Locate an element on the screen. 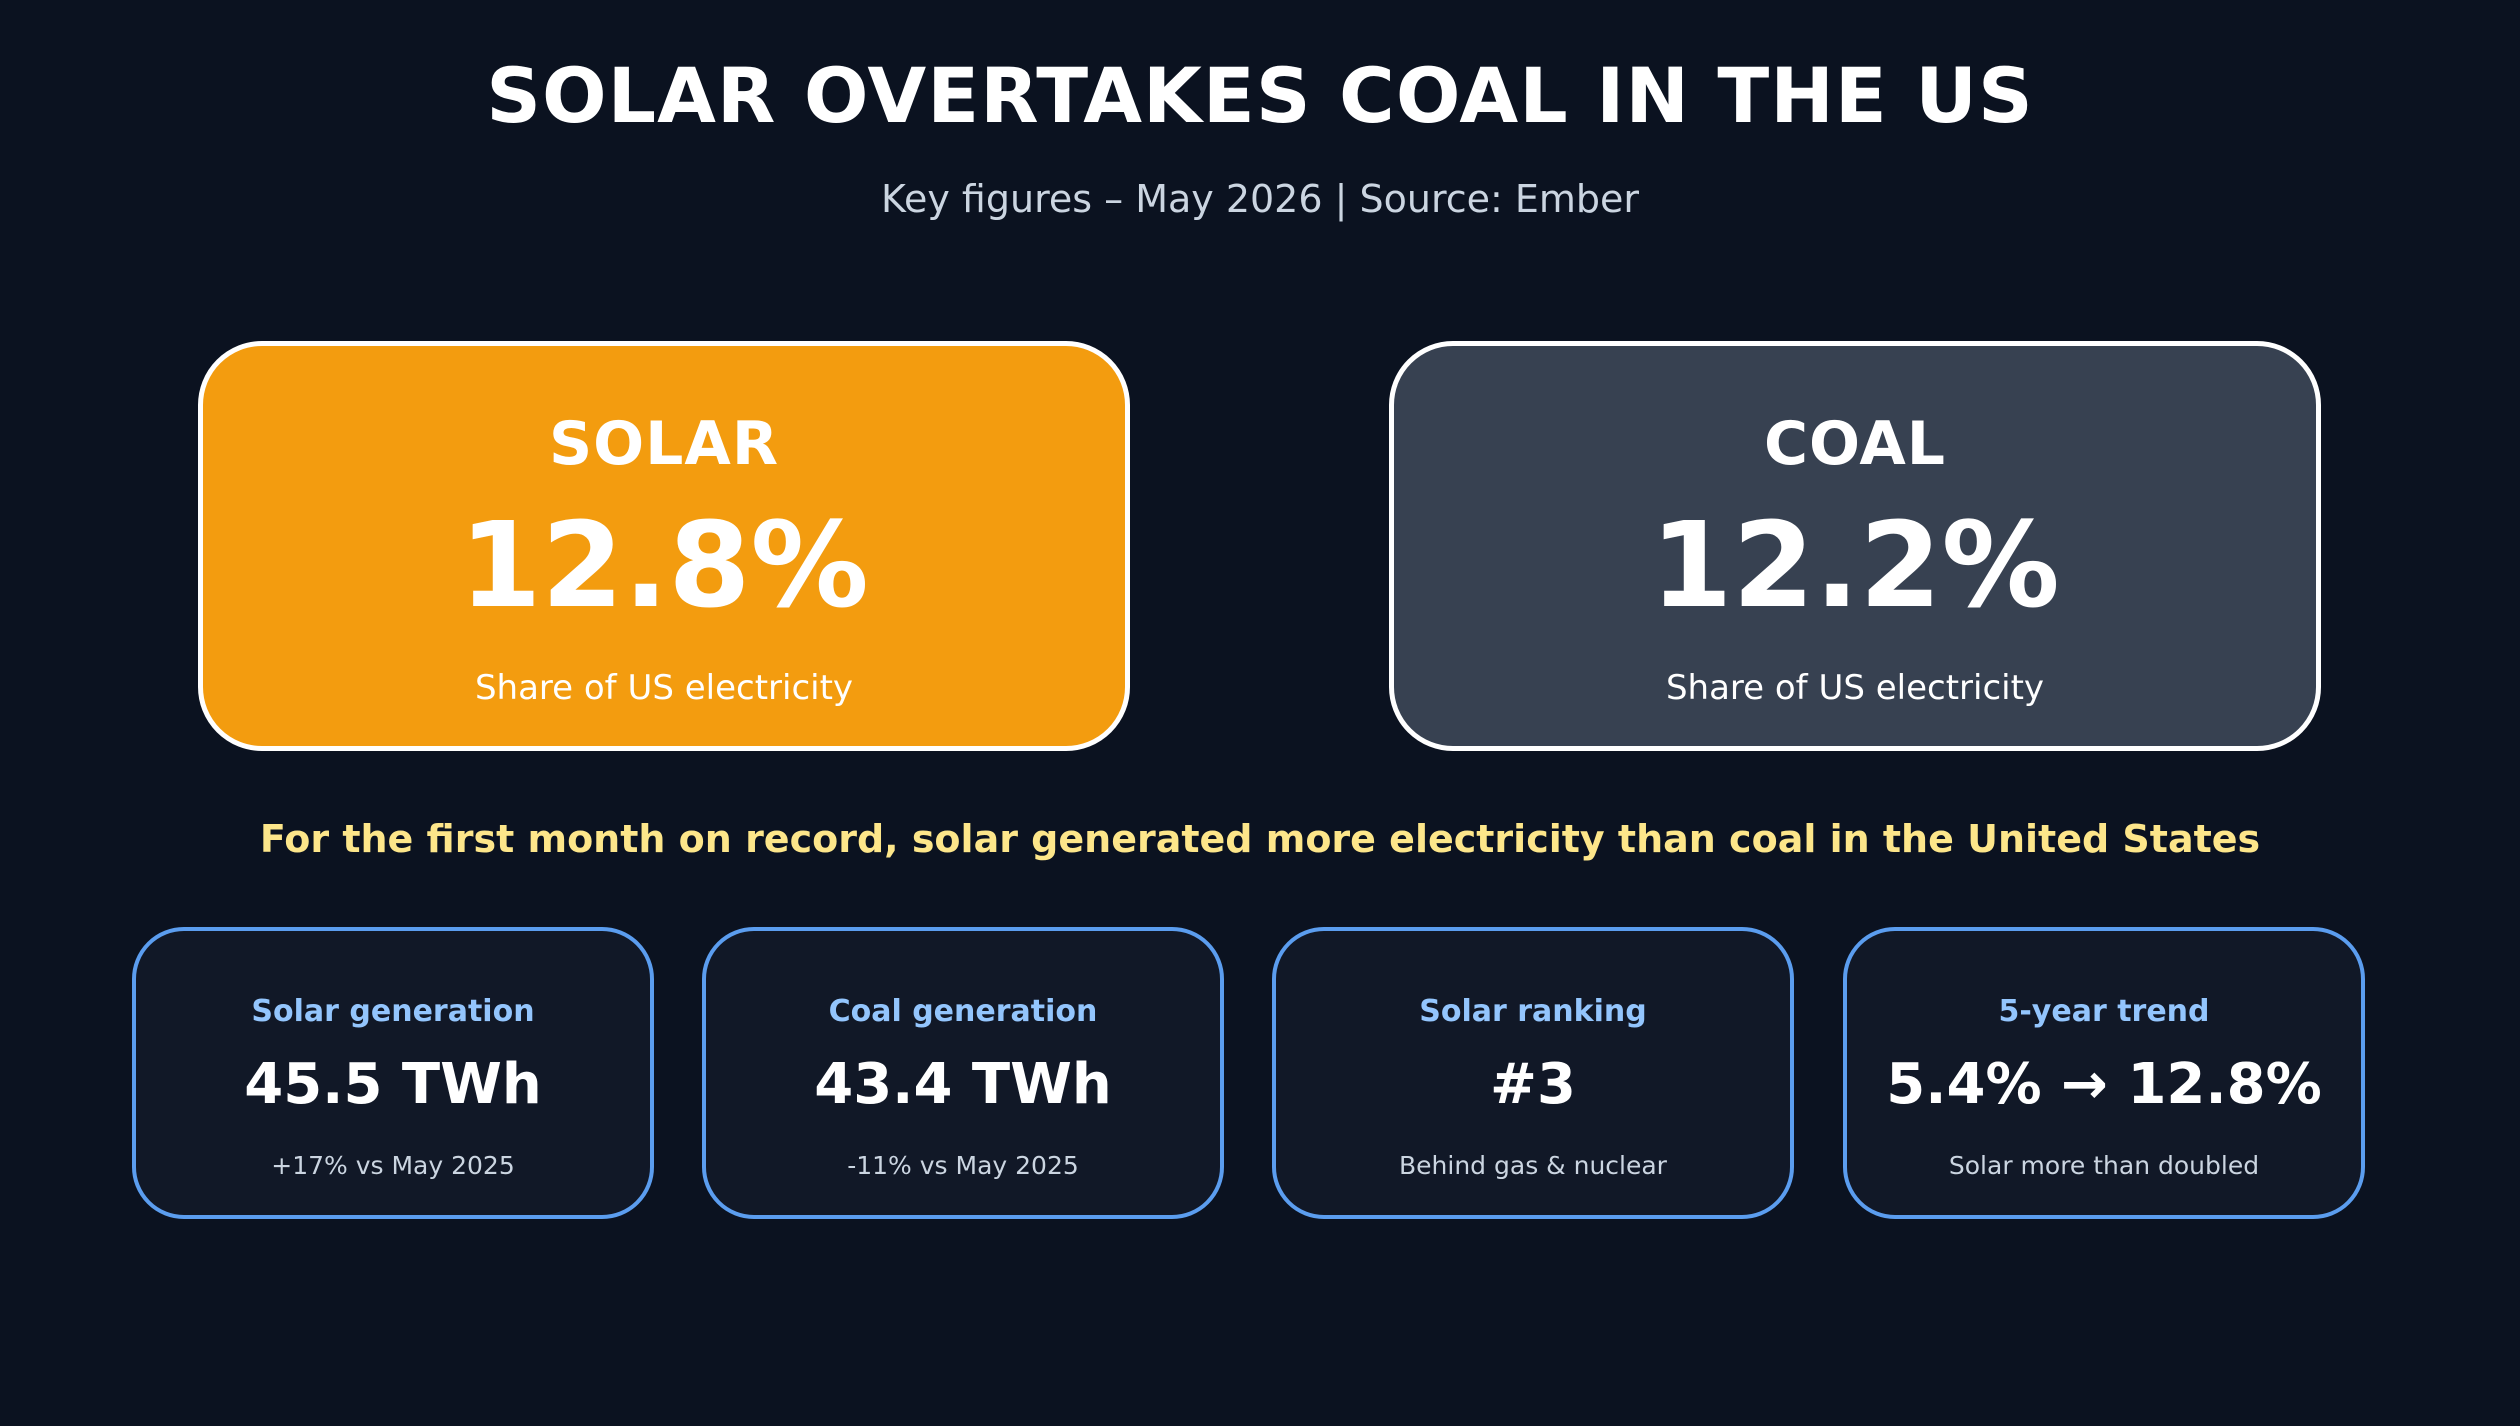  page-title: SOLAR OVERTAKES COAL IN THE US is located at coordinates (1260, 95).